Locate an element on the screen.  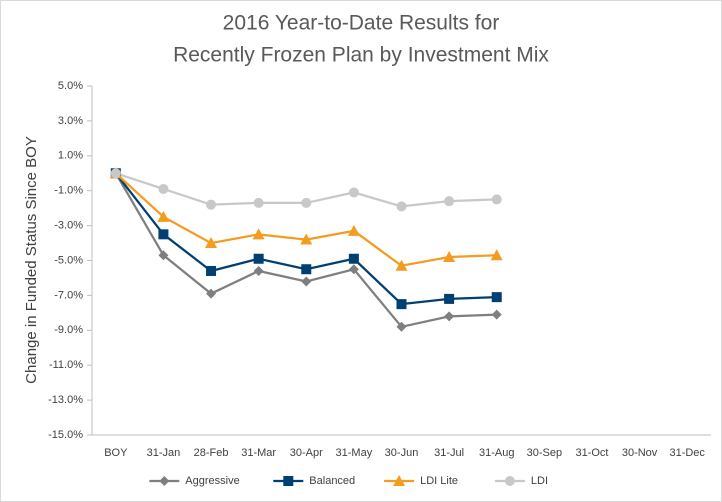
y-axis-label: Change in Funded Status Since BOY is located at coordinates (31, 260).